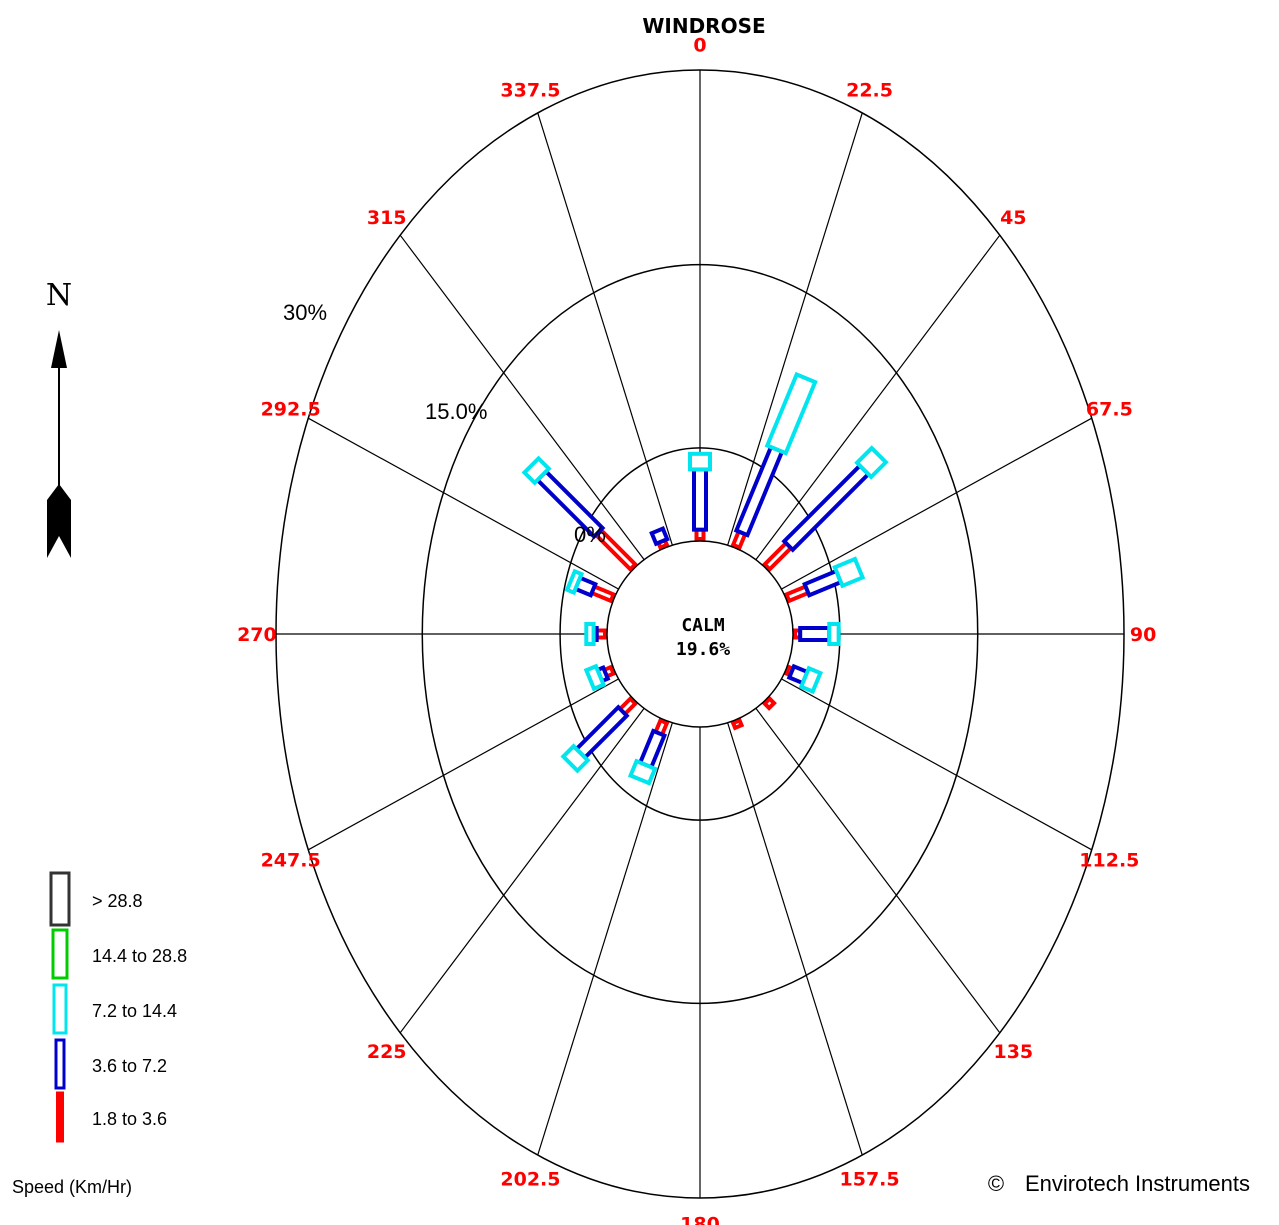  What do you see at coordinates (703, 625) in the screenshot?
I see `calm-label: CALM` at bounding box center [703, 625].